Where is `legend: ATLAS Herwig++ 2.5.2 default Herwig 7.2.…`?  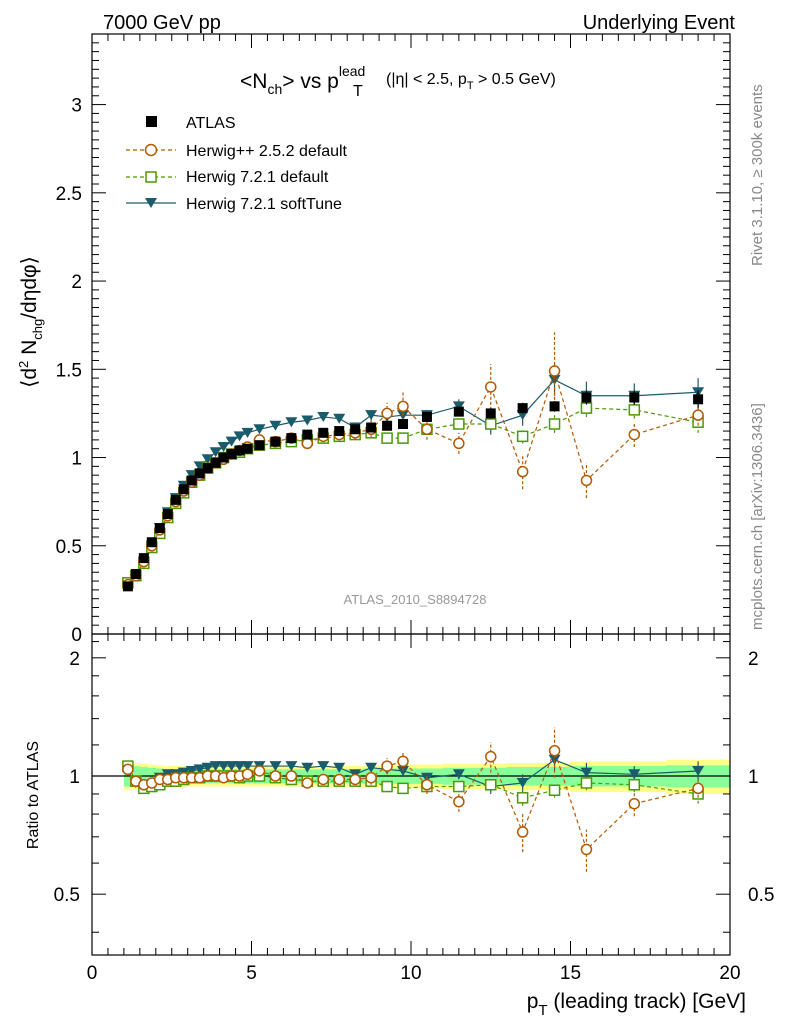 legend: ATLAS Herwig++ 2.5.2 default Herwig 7.2.… is located at coordinates (237, 164).